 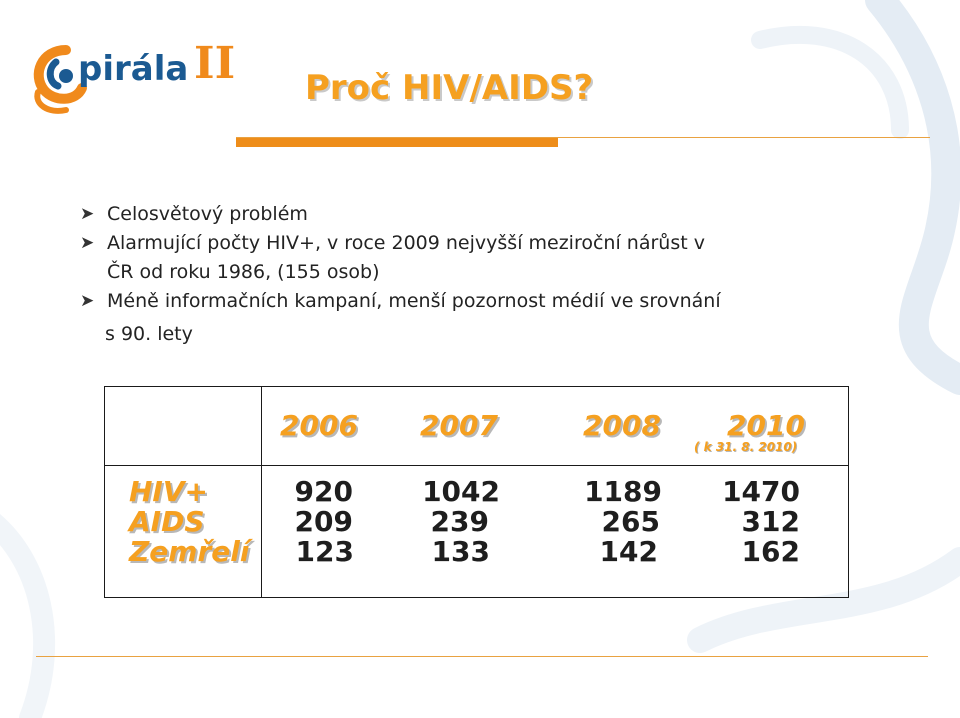 What do you see at coordinates (324, 551) in the screenshot?
I see `table-cell: 123` at bounding box center [324, 551].